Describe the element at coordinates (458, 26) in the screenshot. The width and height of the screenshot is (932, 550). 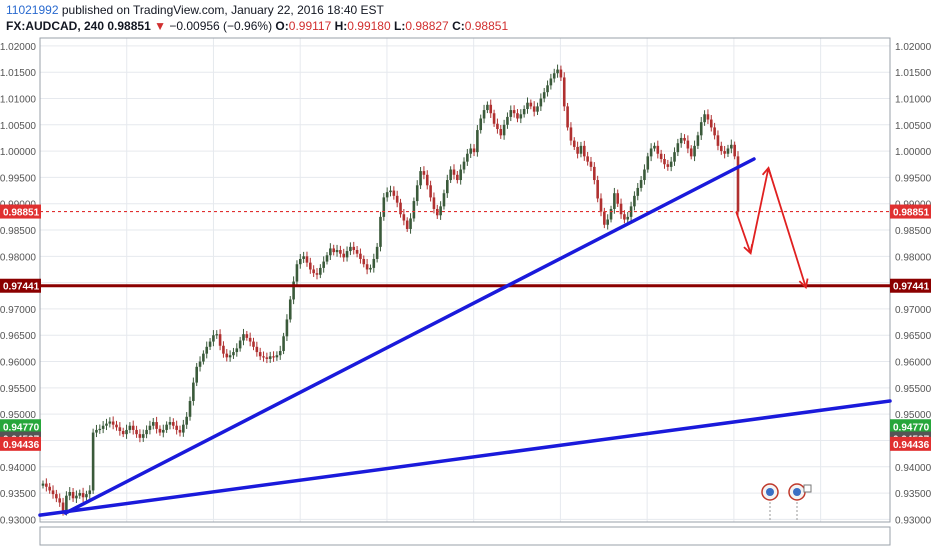
I see `close-label: C:` at that location.